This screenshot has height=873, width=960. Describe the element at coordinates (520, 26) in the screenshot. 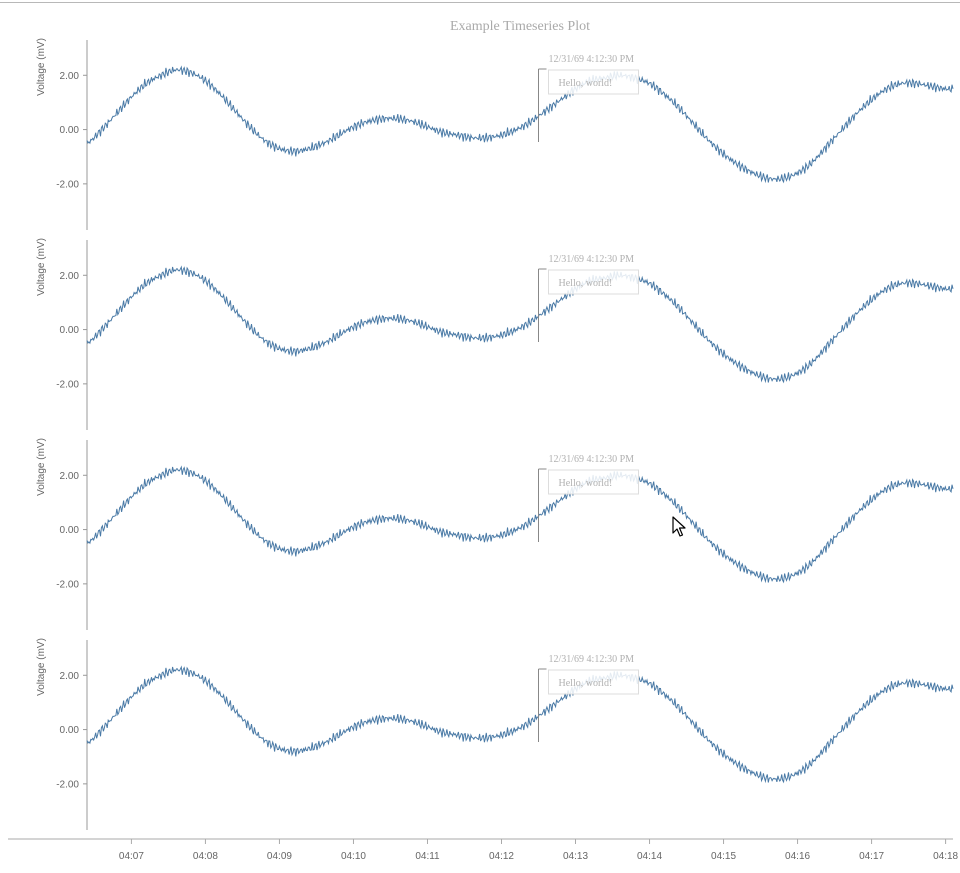

I see `plot-title: Example Timeseries Plot` at that location.